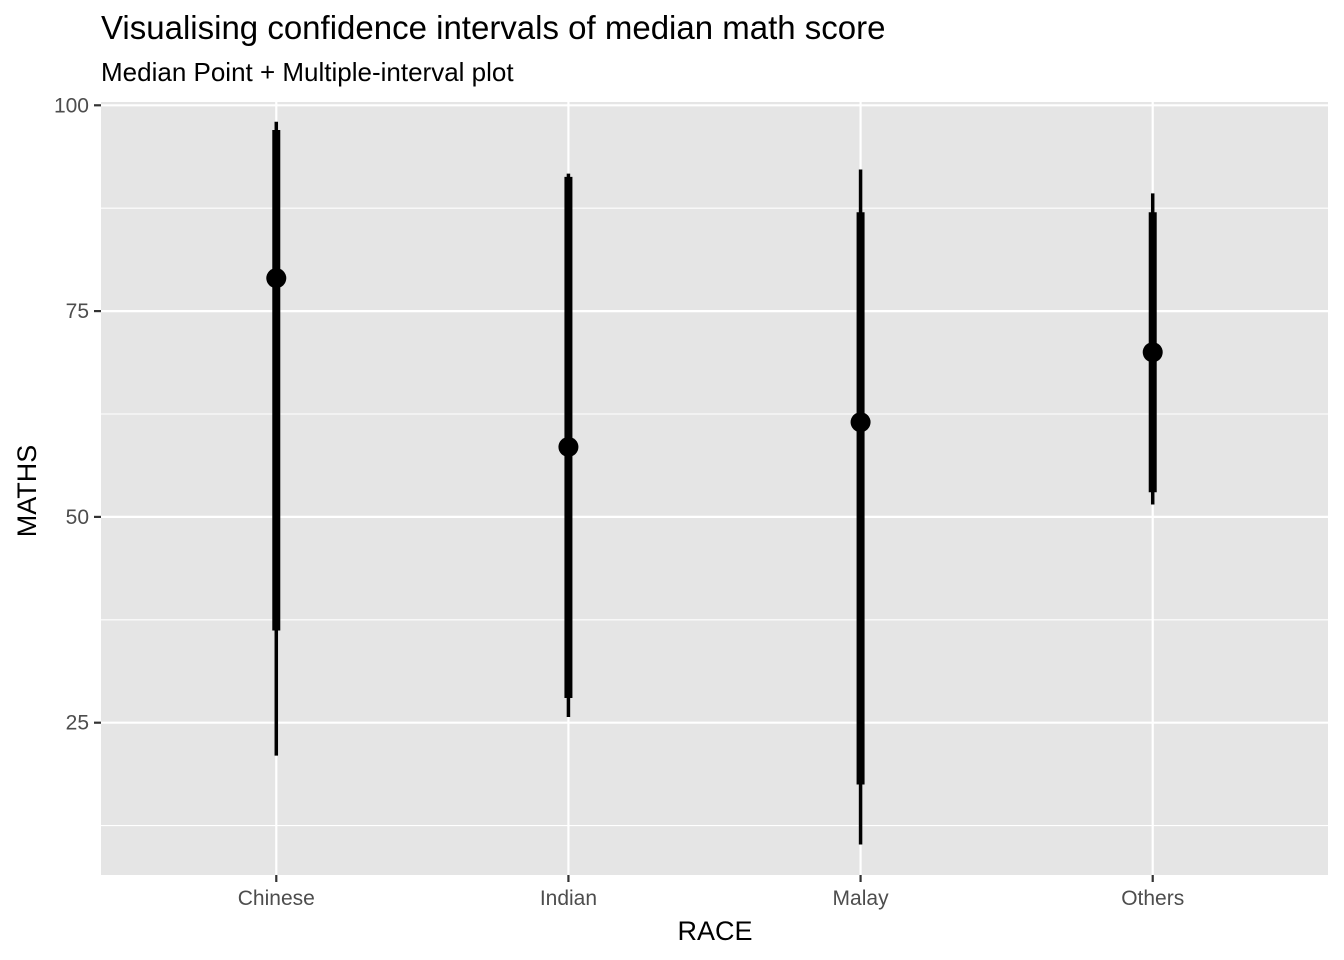  What do you see at coordinates (711, 892) in the screenshot?
I see `x-axis: Chinese Indian Malay Others` at bounding box center [711, 892].